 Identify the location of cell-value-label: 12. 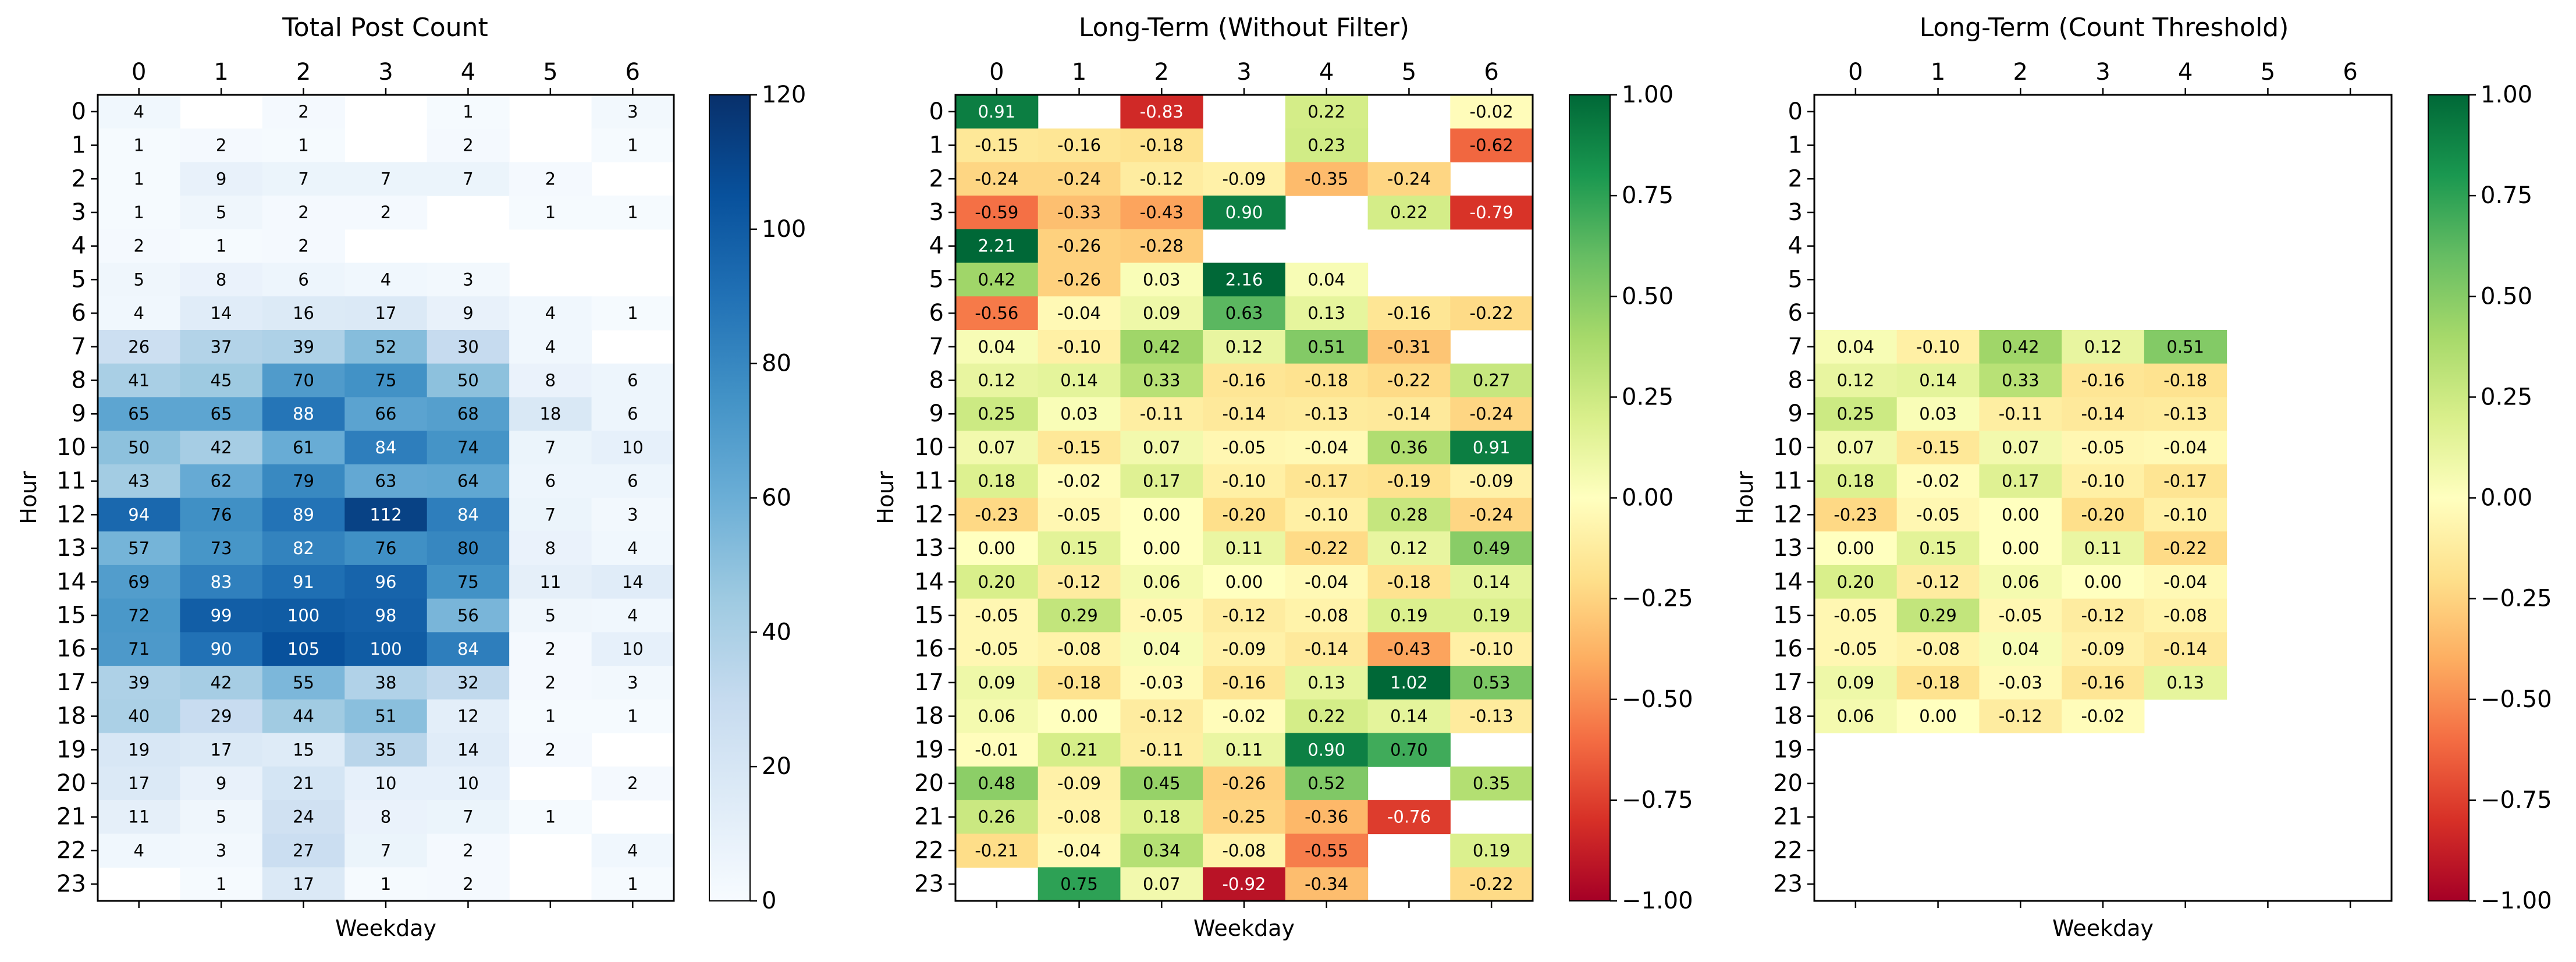
(468, 716).